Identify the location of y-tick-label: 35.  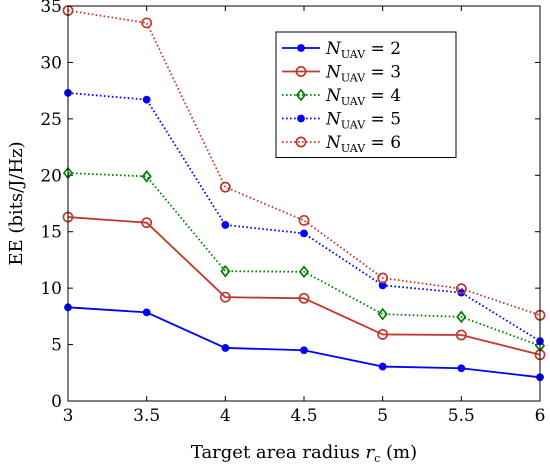
(51, 8).